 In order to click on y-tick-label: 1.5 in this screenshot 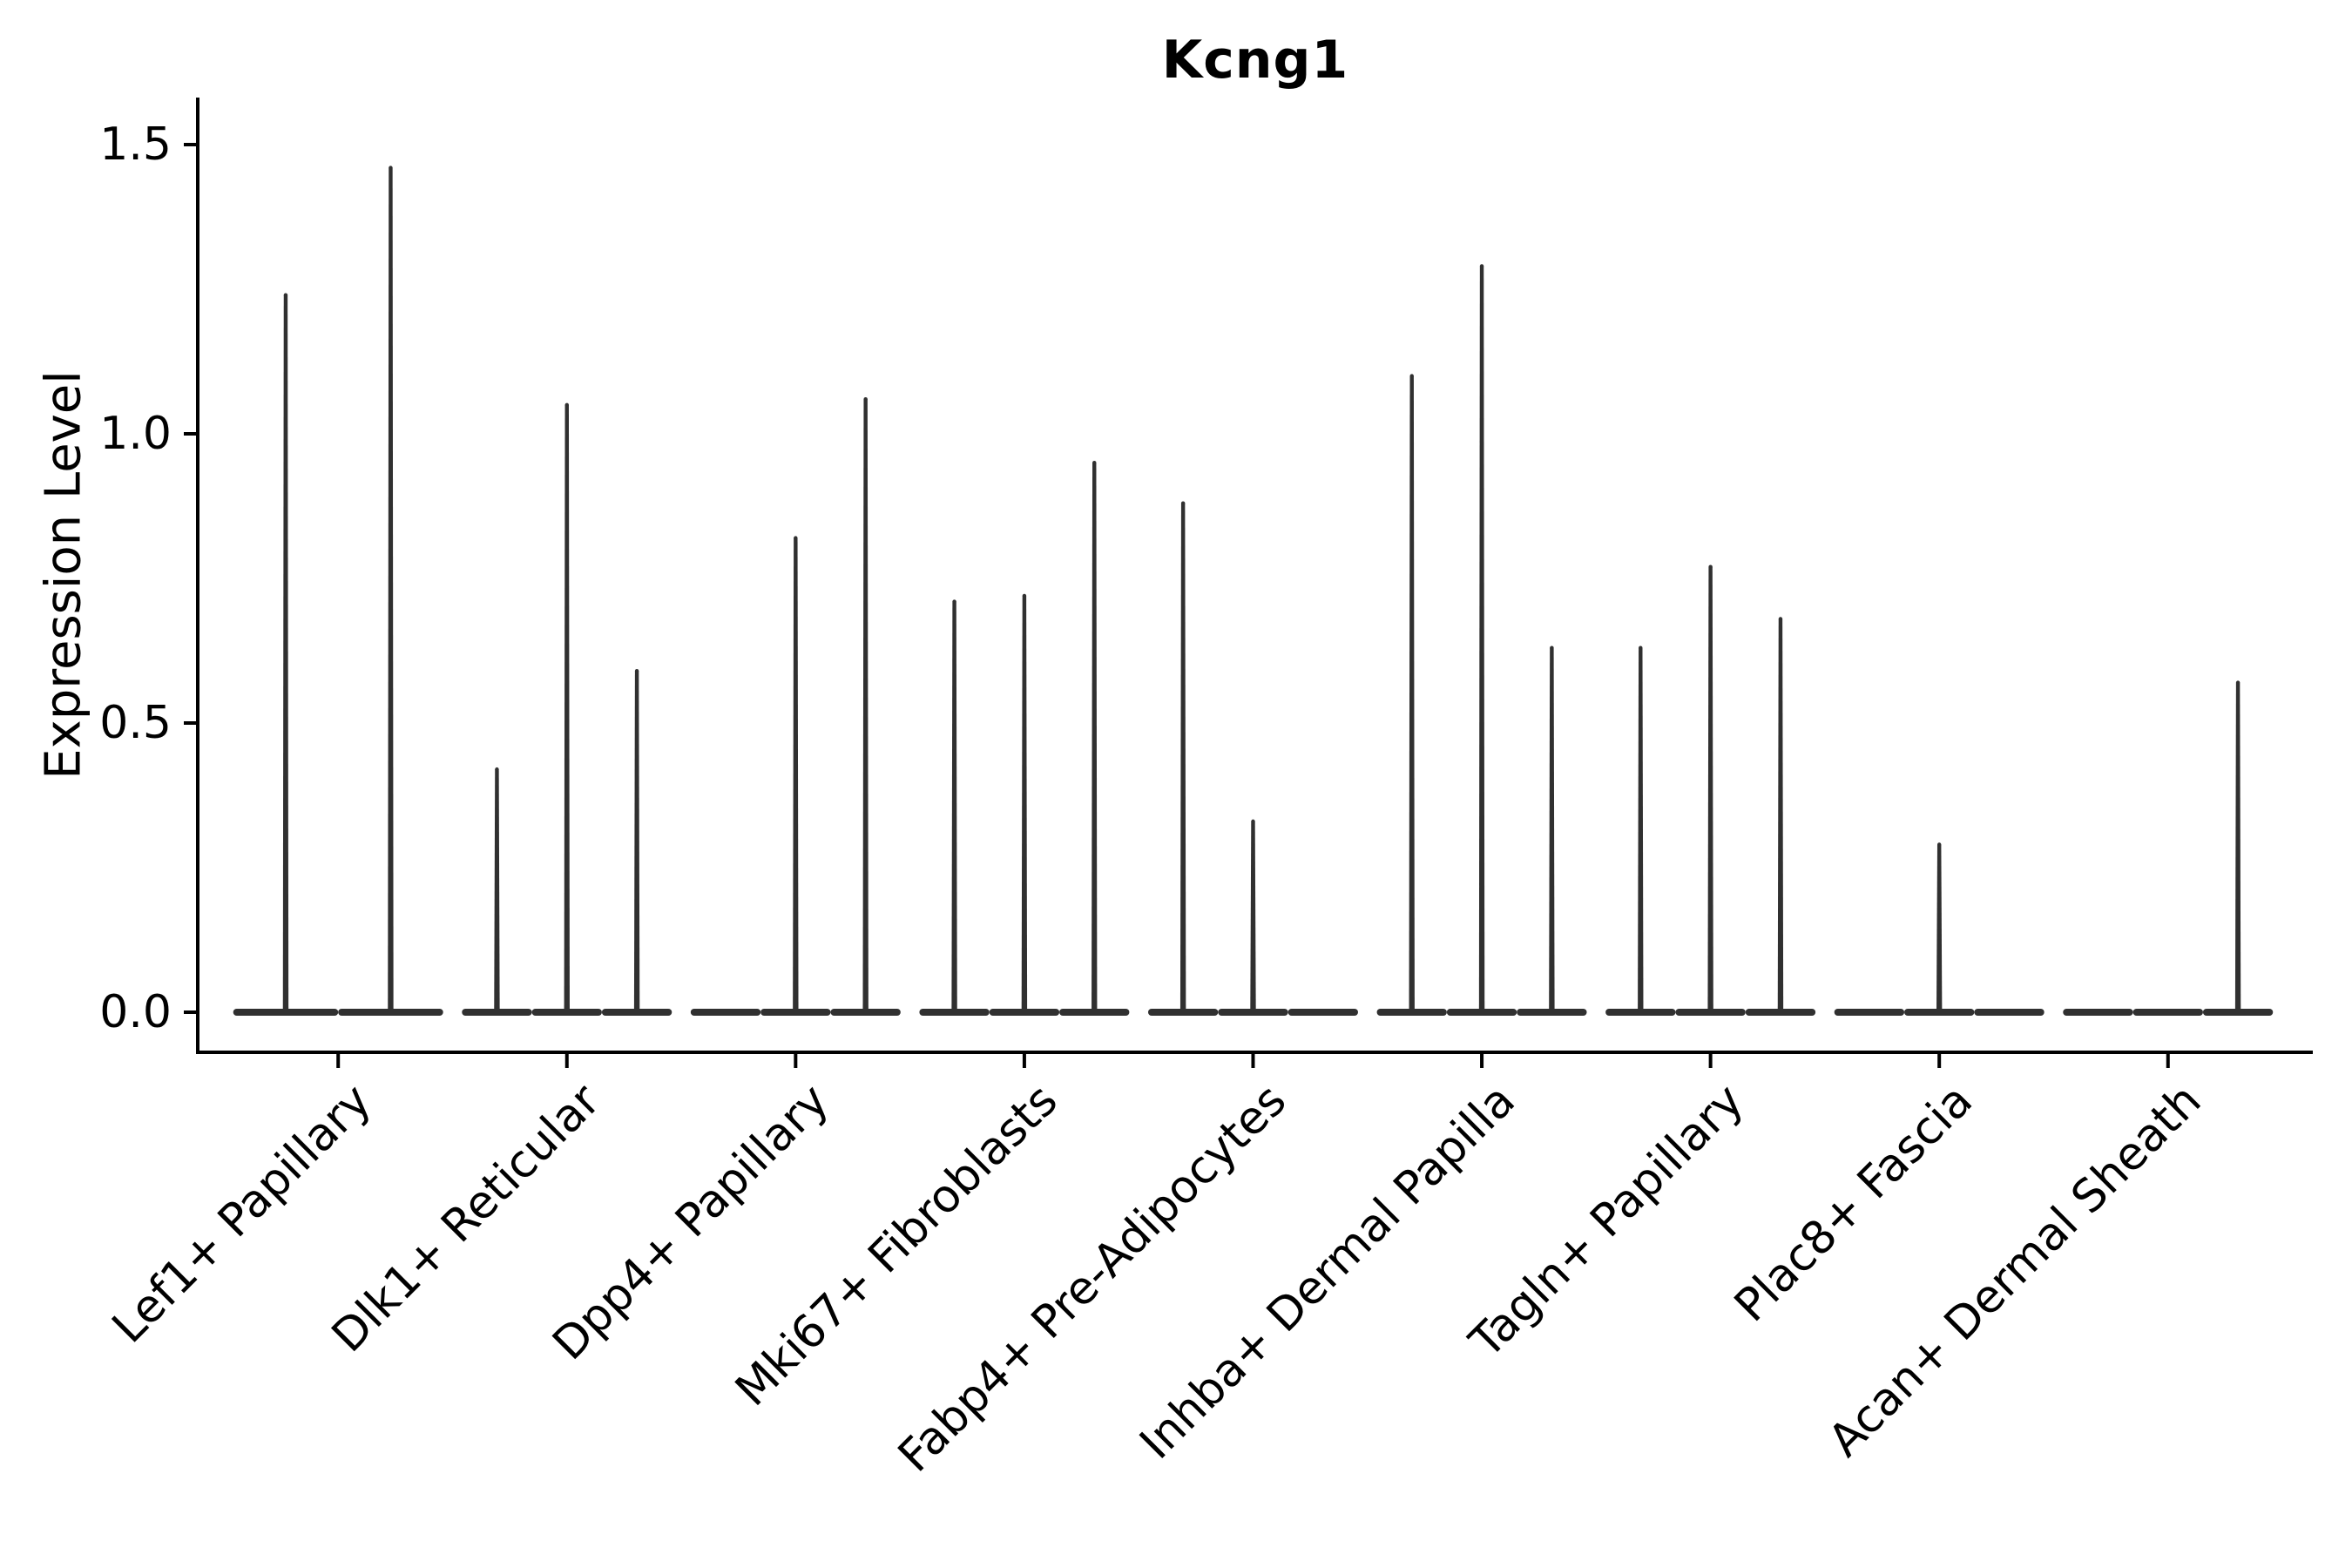, I will do `click(135, 145)`.